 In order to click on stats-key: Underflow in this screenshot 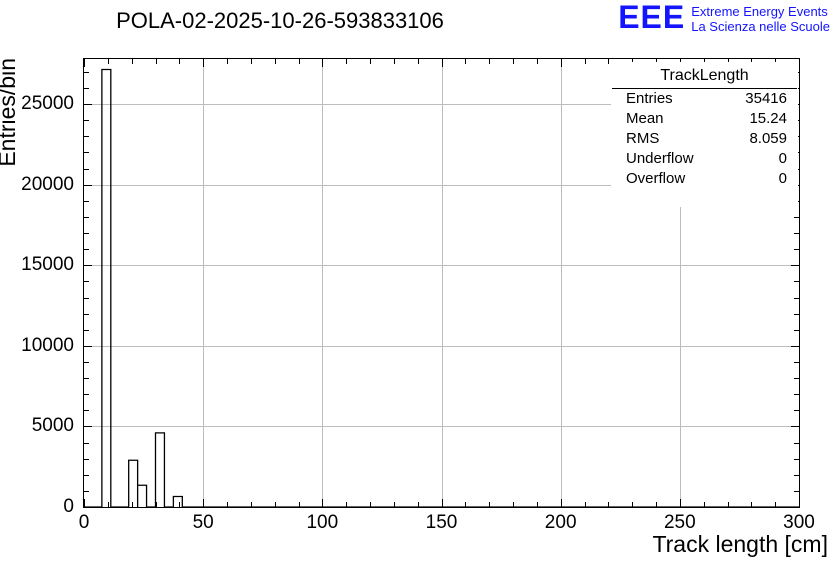, I will do `click(660, 158)`.